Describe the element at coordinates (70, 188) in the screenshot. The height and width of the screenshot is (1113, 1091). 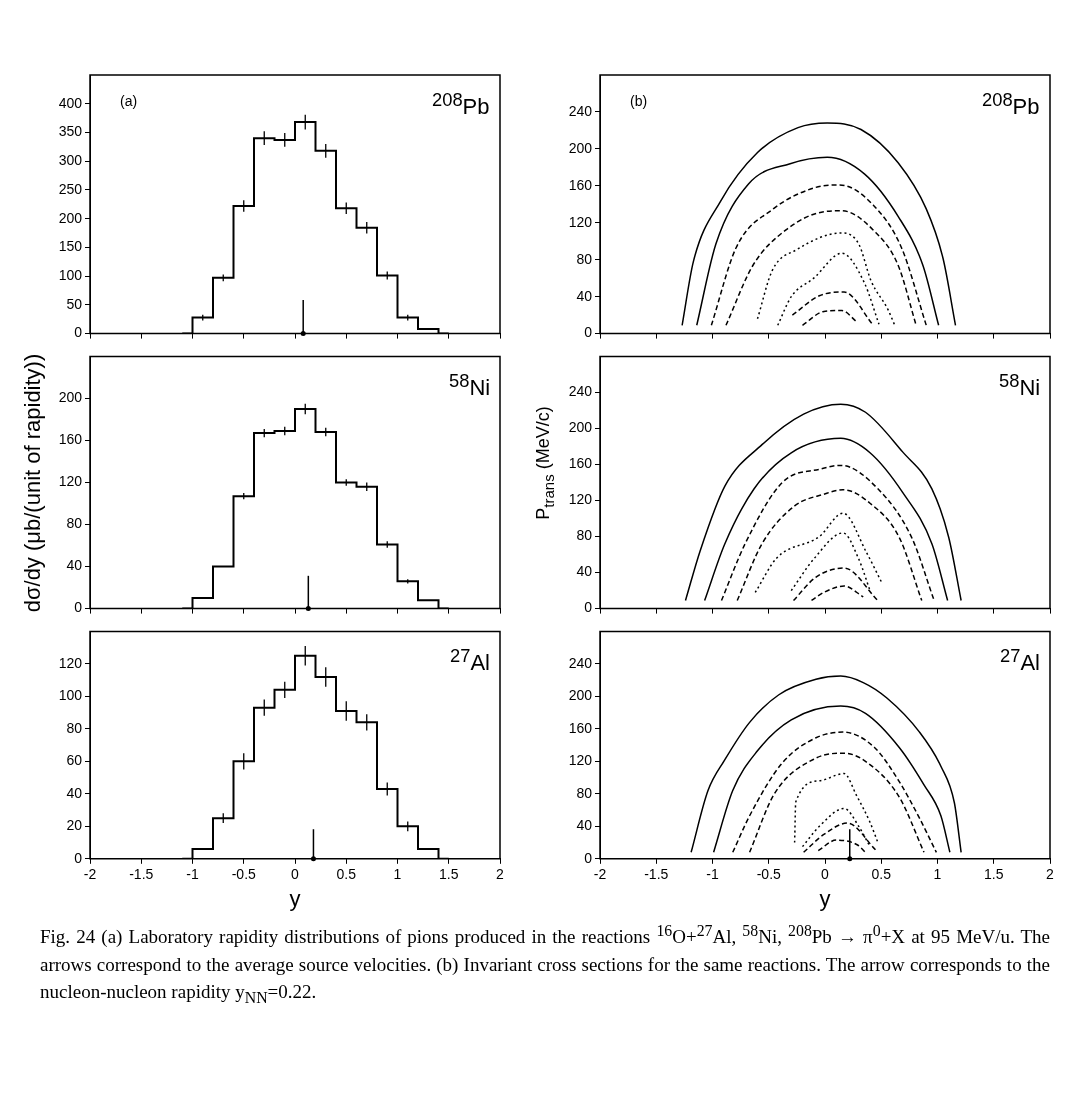
I see `y-tick-label: 250` at that location.